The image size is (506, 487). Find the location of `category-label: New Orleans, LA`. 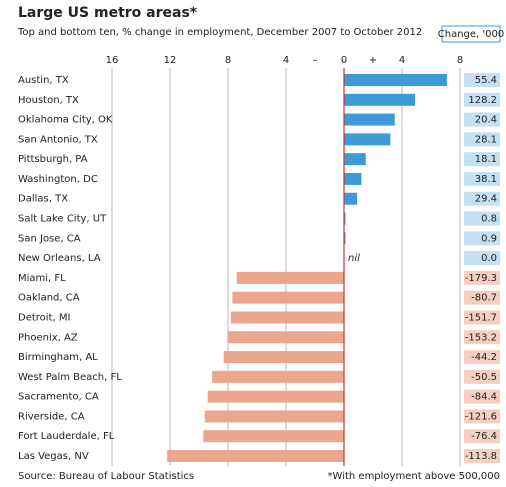

category-label: New Orleans, LA is located at coordinates (59, 258).